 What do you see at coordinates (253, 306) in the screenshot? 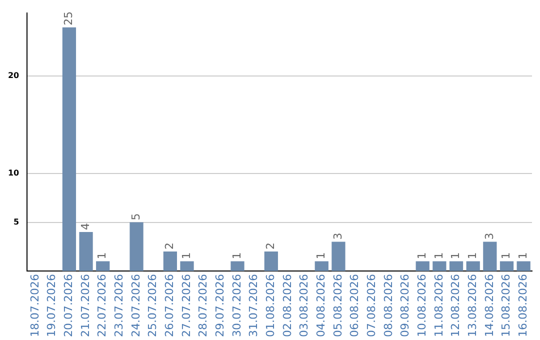
I see `x-tick-label: 31.07.2026` at bounding box center [253, 306].